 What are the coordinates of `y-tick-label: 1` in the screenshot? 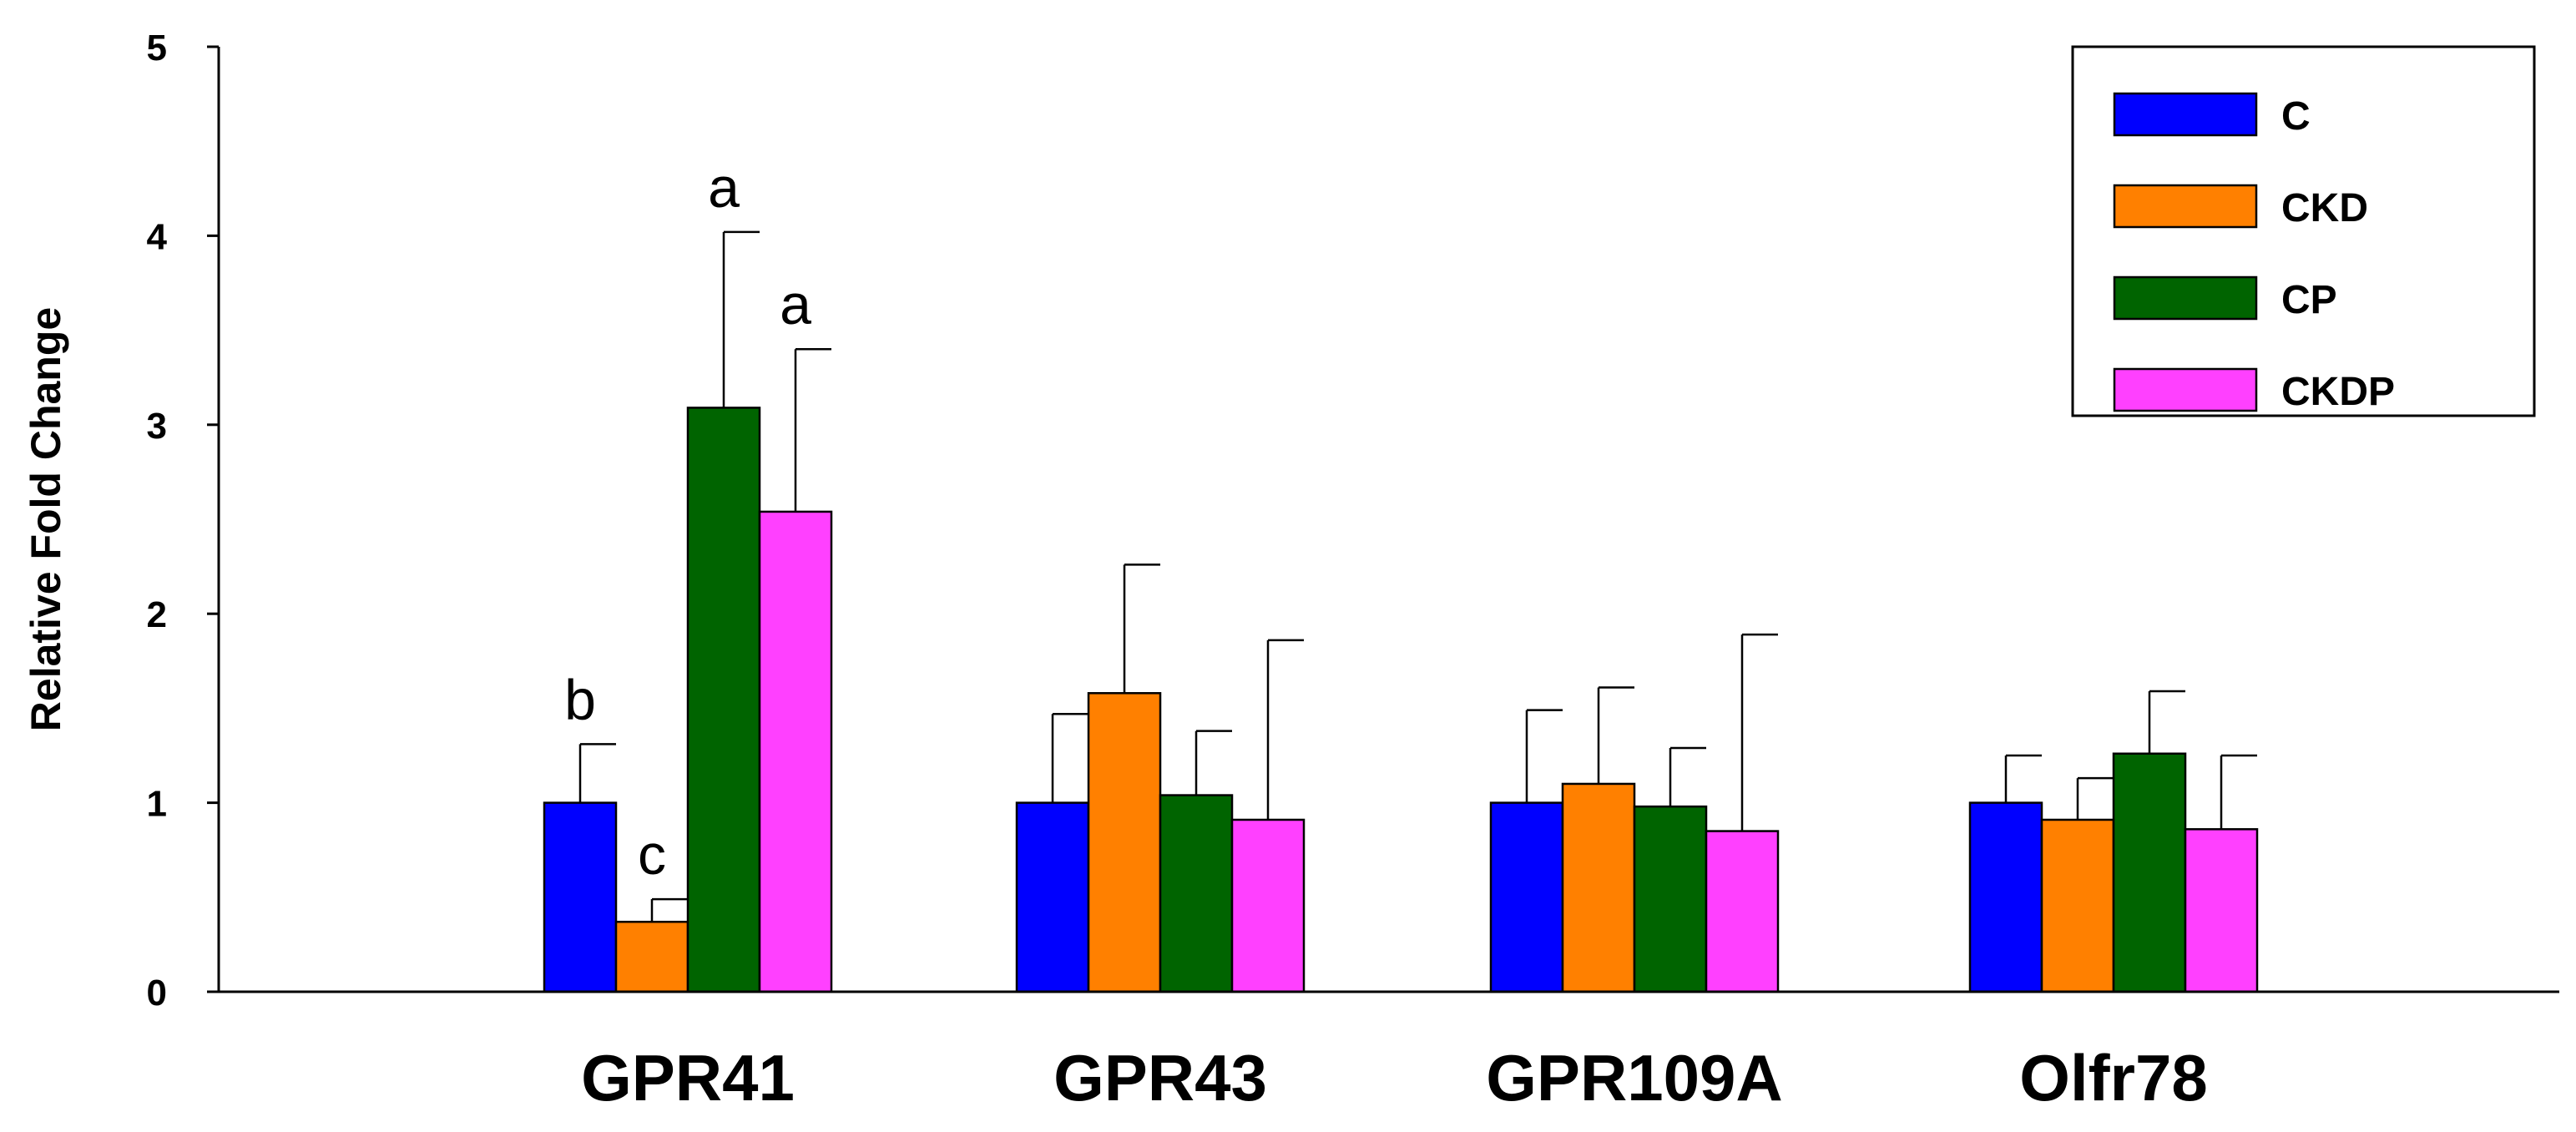 It's located at (157, 805).